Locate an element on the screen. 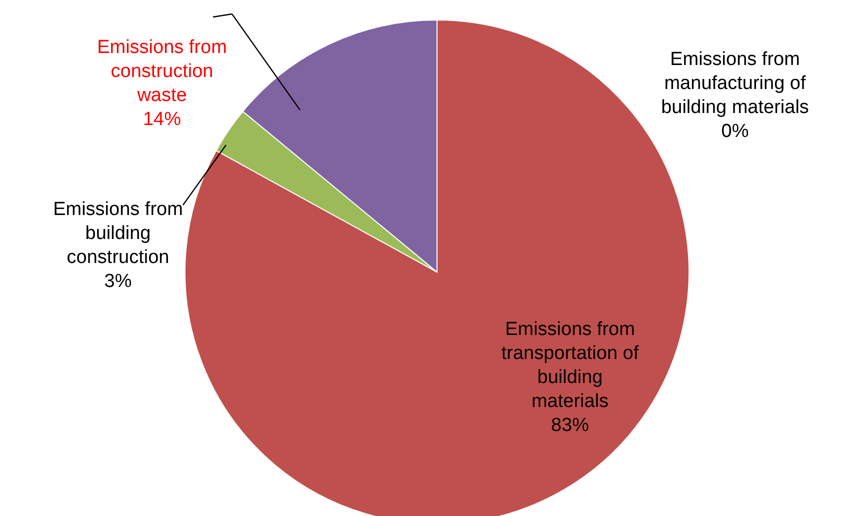 Image resolution: width=842 pixels, height=516 pixels. text: 0% is located at coordinates (735, 131).